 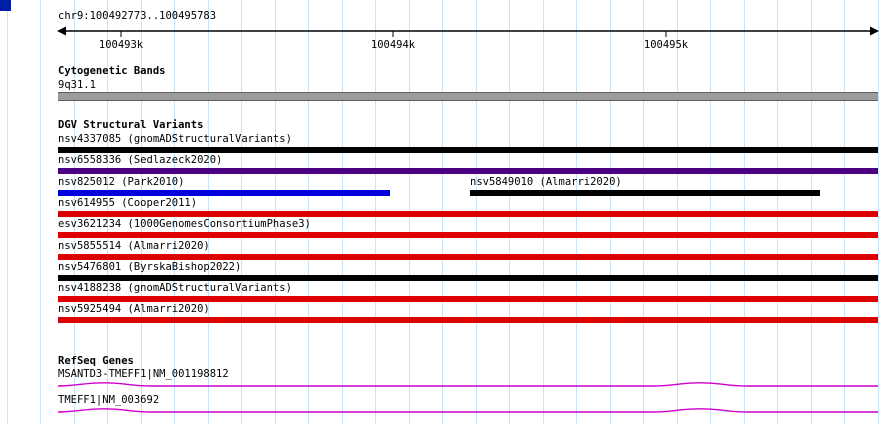 I want to click on dgv-variant-row: esv3621234 (1000GenomesConsortiumPhase3), so click(x=468, y=229).